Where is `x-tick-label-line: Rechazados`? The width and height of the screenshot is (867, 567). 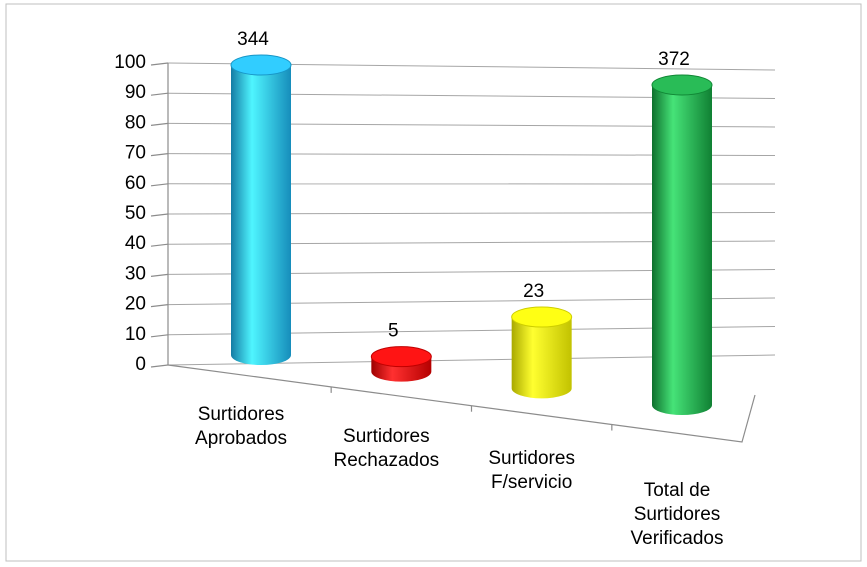 x-tick-label-line: Rechazados is located at coordinates (387, 460).